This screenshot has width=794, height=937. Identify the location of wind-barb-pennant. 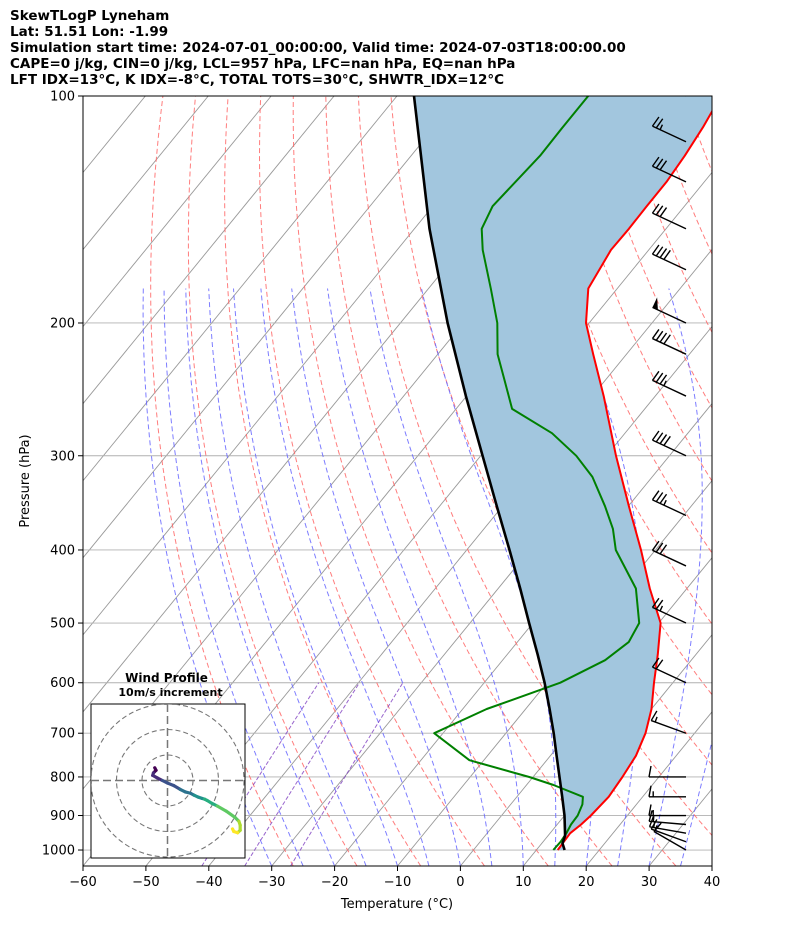
(655, 303).